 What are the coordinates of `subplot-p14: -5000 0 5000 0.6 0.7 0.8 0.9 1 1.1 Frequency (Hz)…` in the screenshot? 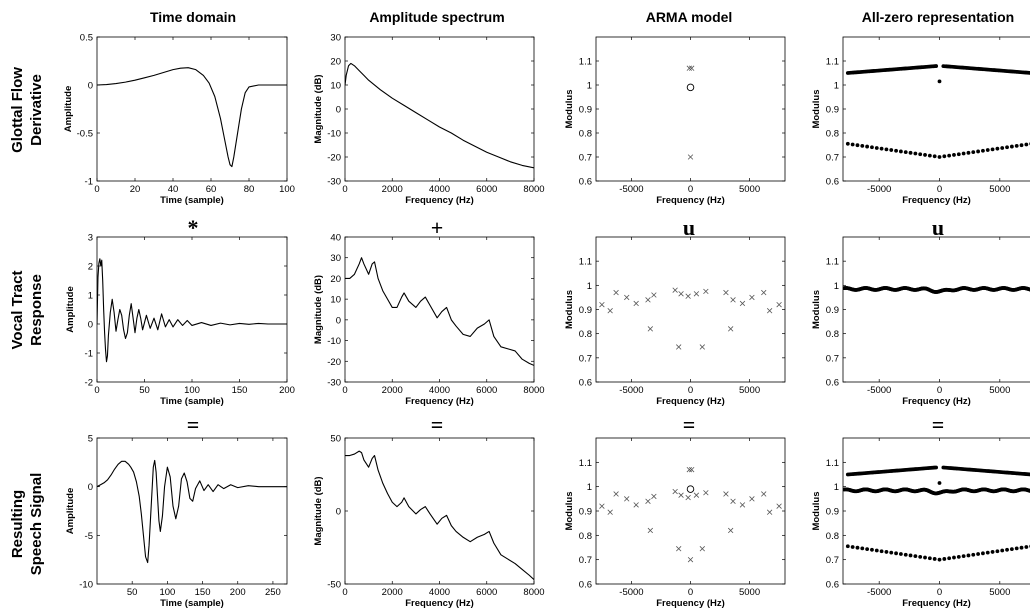 It's located at (920, 121).